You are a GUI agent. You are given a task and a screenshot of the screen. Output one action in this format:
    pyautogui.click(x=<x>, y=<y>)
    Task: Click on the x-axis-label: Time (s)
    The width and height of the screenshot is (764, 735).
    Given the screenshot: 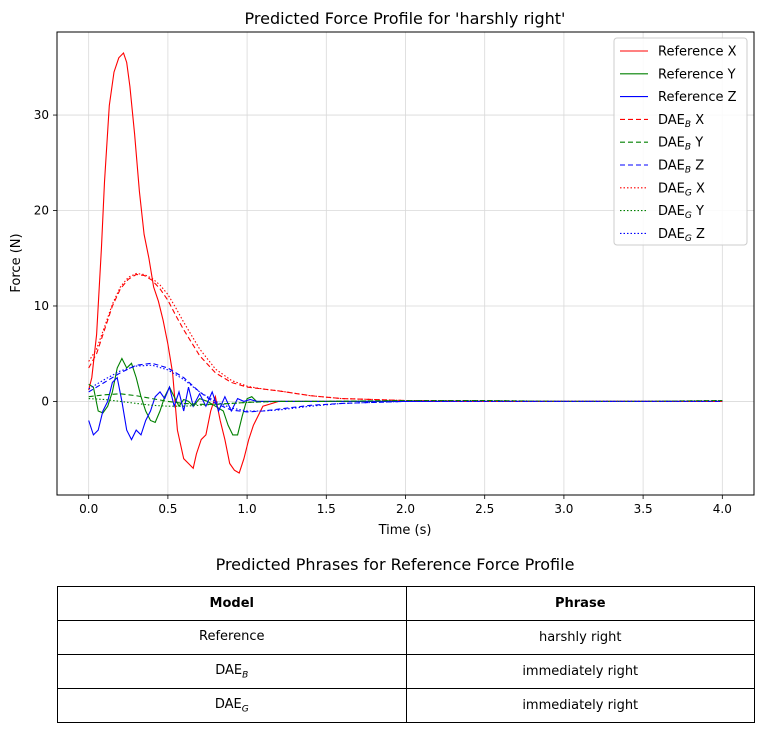 What is the action you would take?
    pyautogui.click(x=405, y=530)
    